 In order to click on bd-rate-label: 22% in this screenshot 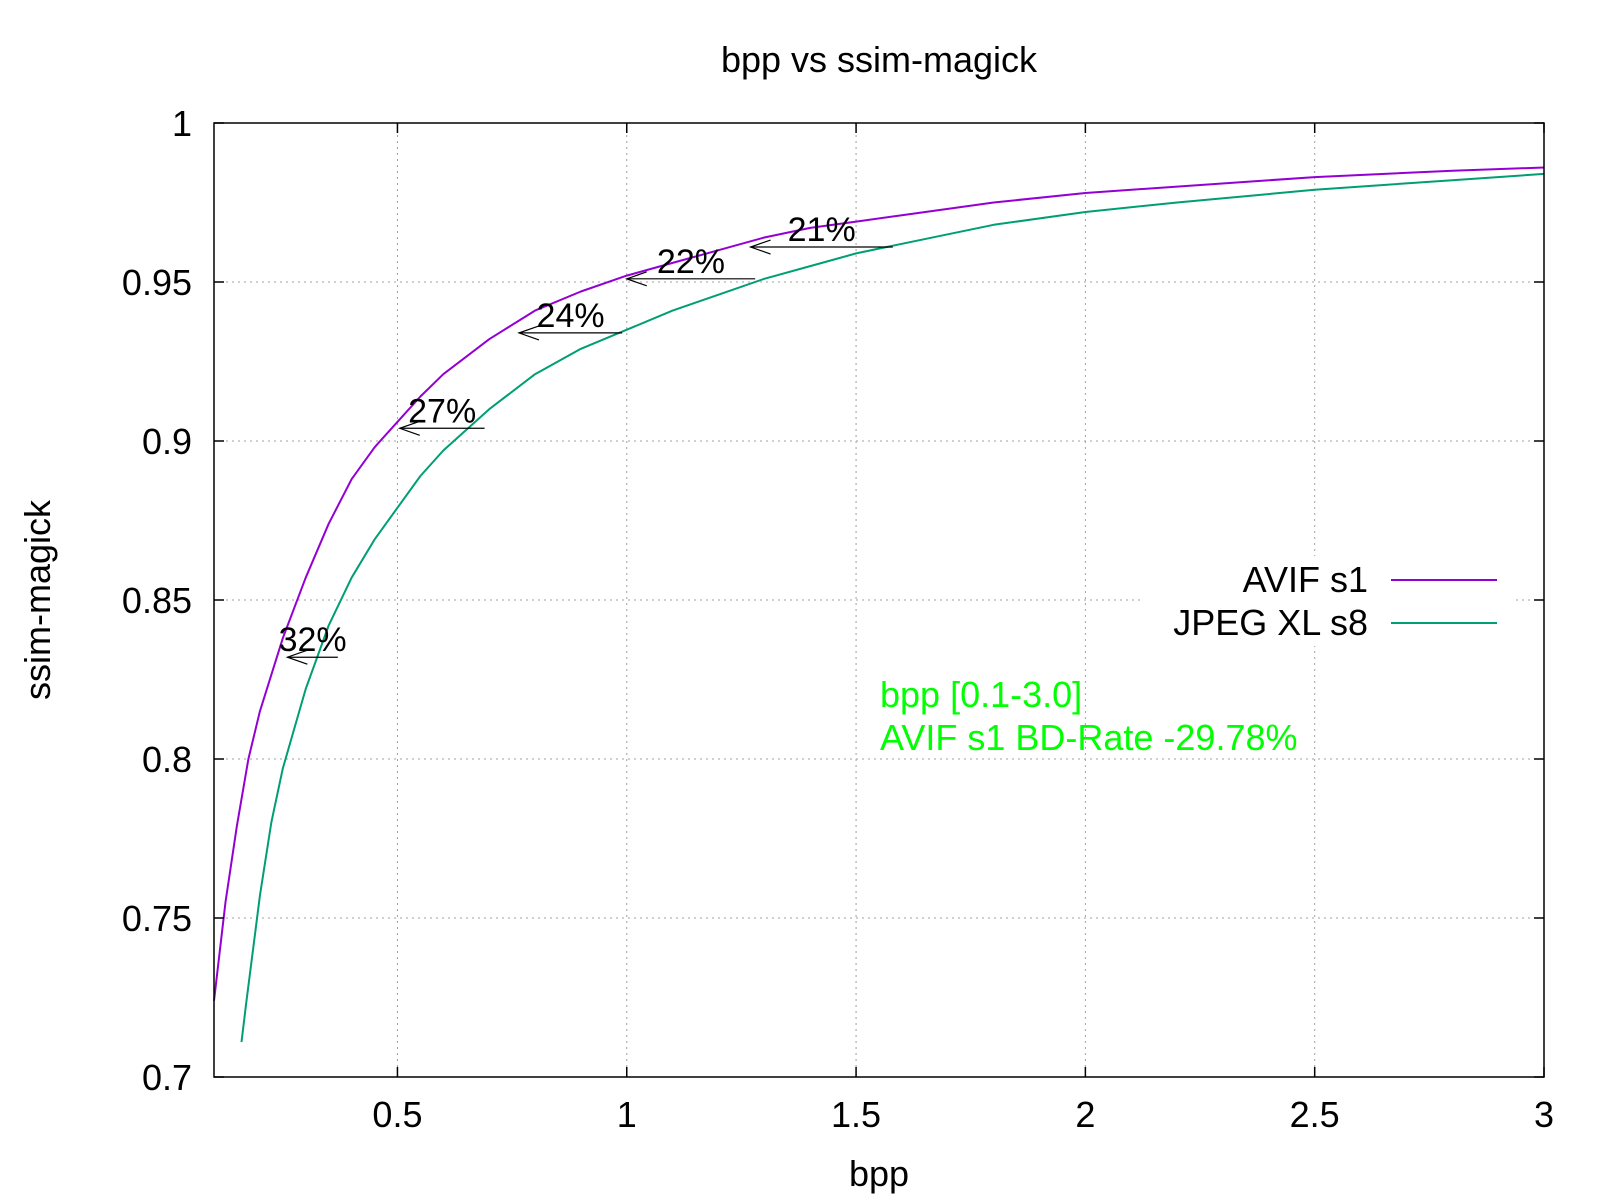, I will do `click(691, 262)`.